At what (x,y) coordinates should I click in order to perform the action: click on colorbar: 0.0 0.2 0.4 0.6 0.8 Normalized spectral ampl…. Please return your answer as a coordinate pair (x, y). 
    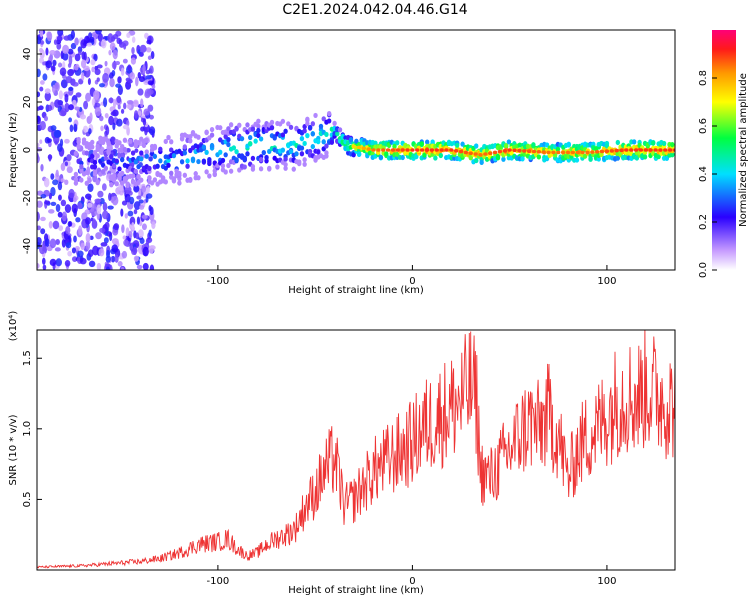
    Looking at the image, I should click on (723, 154).